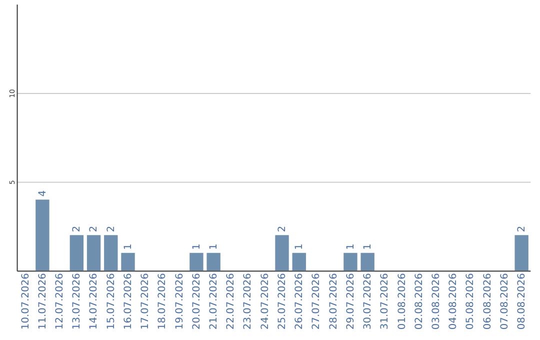 This screenshot has height=340, width=540. What do you see at coordinates (488, 301) in the screenshot?
I see `x-tick-label: 06.08.2026` at bounding box center [488, 301].